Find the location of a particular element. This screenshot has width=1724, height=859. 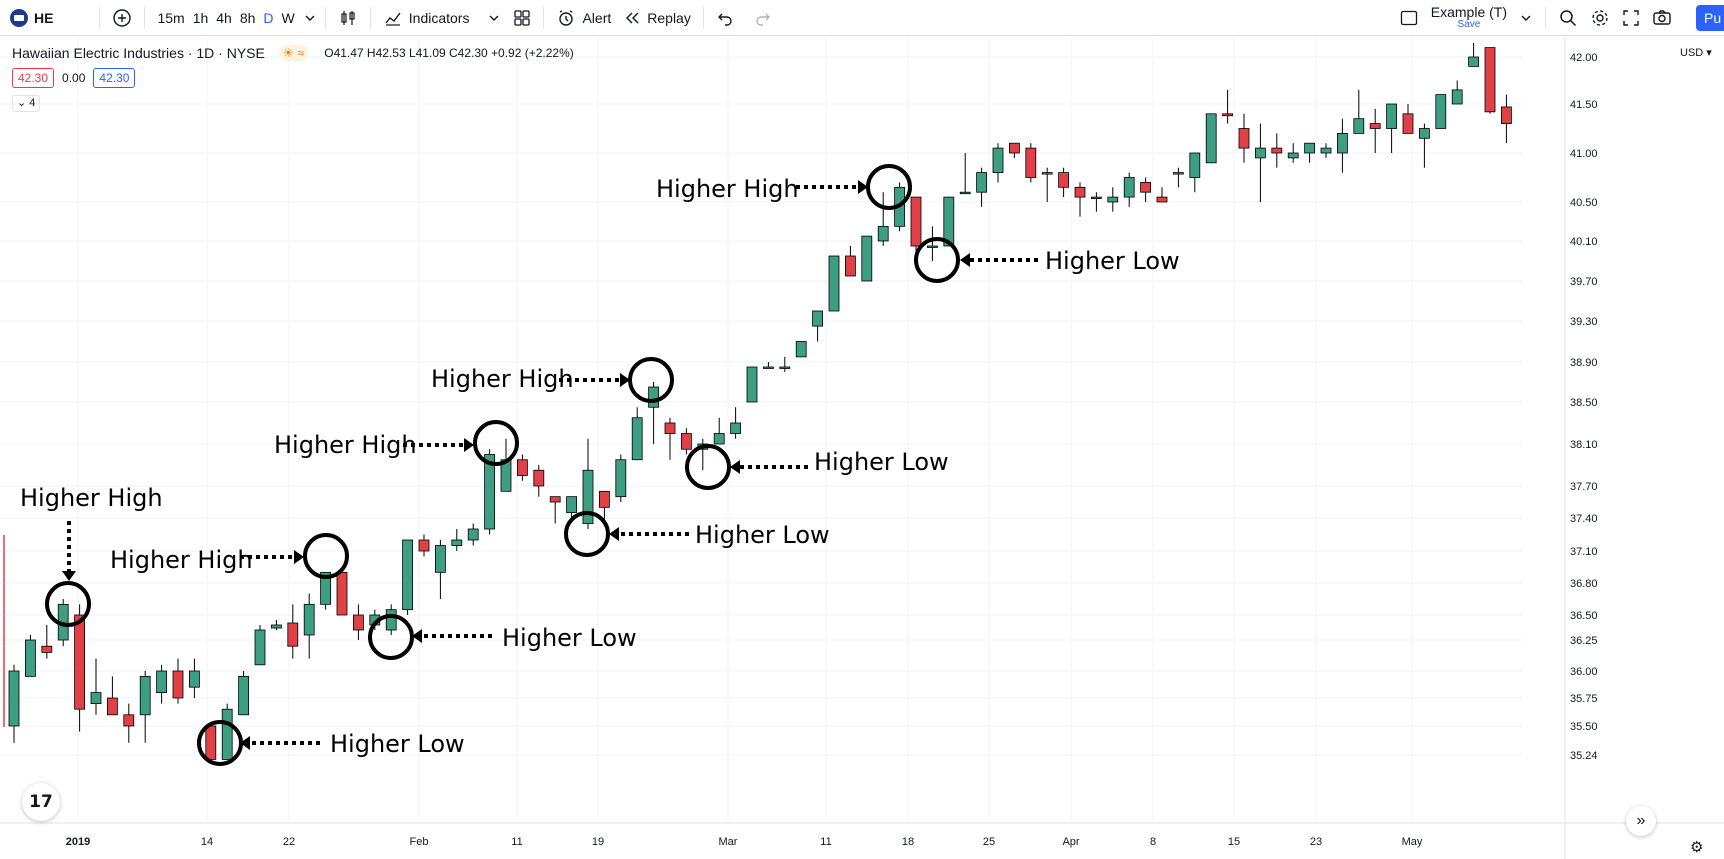

redo-button is located at coordinates (763, 18).